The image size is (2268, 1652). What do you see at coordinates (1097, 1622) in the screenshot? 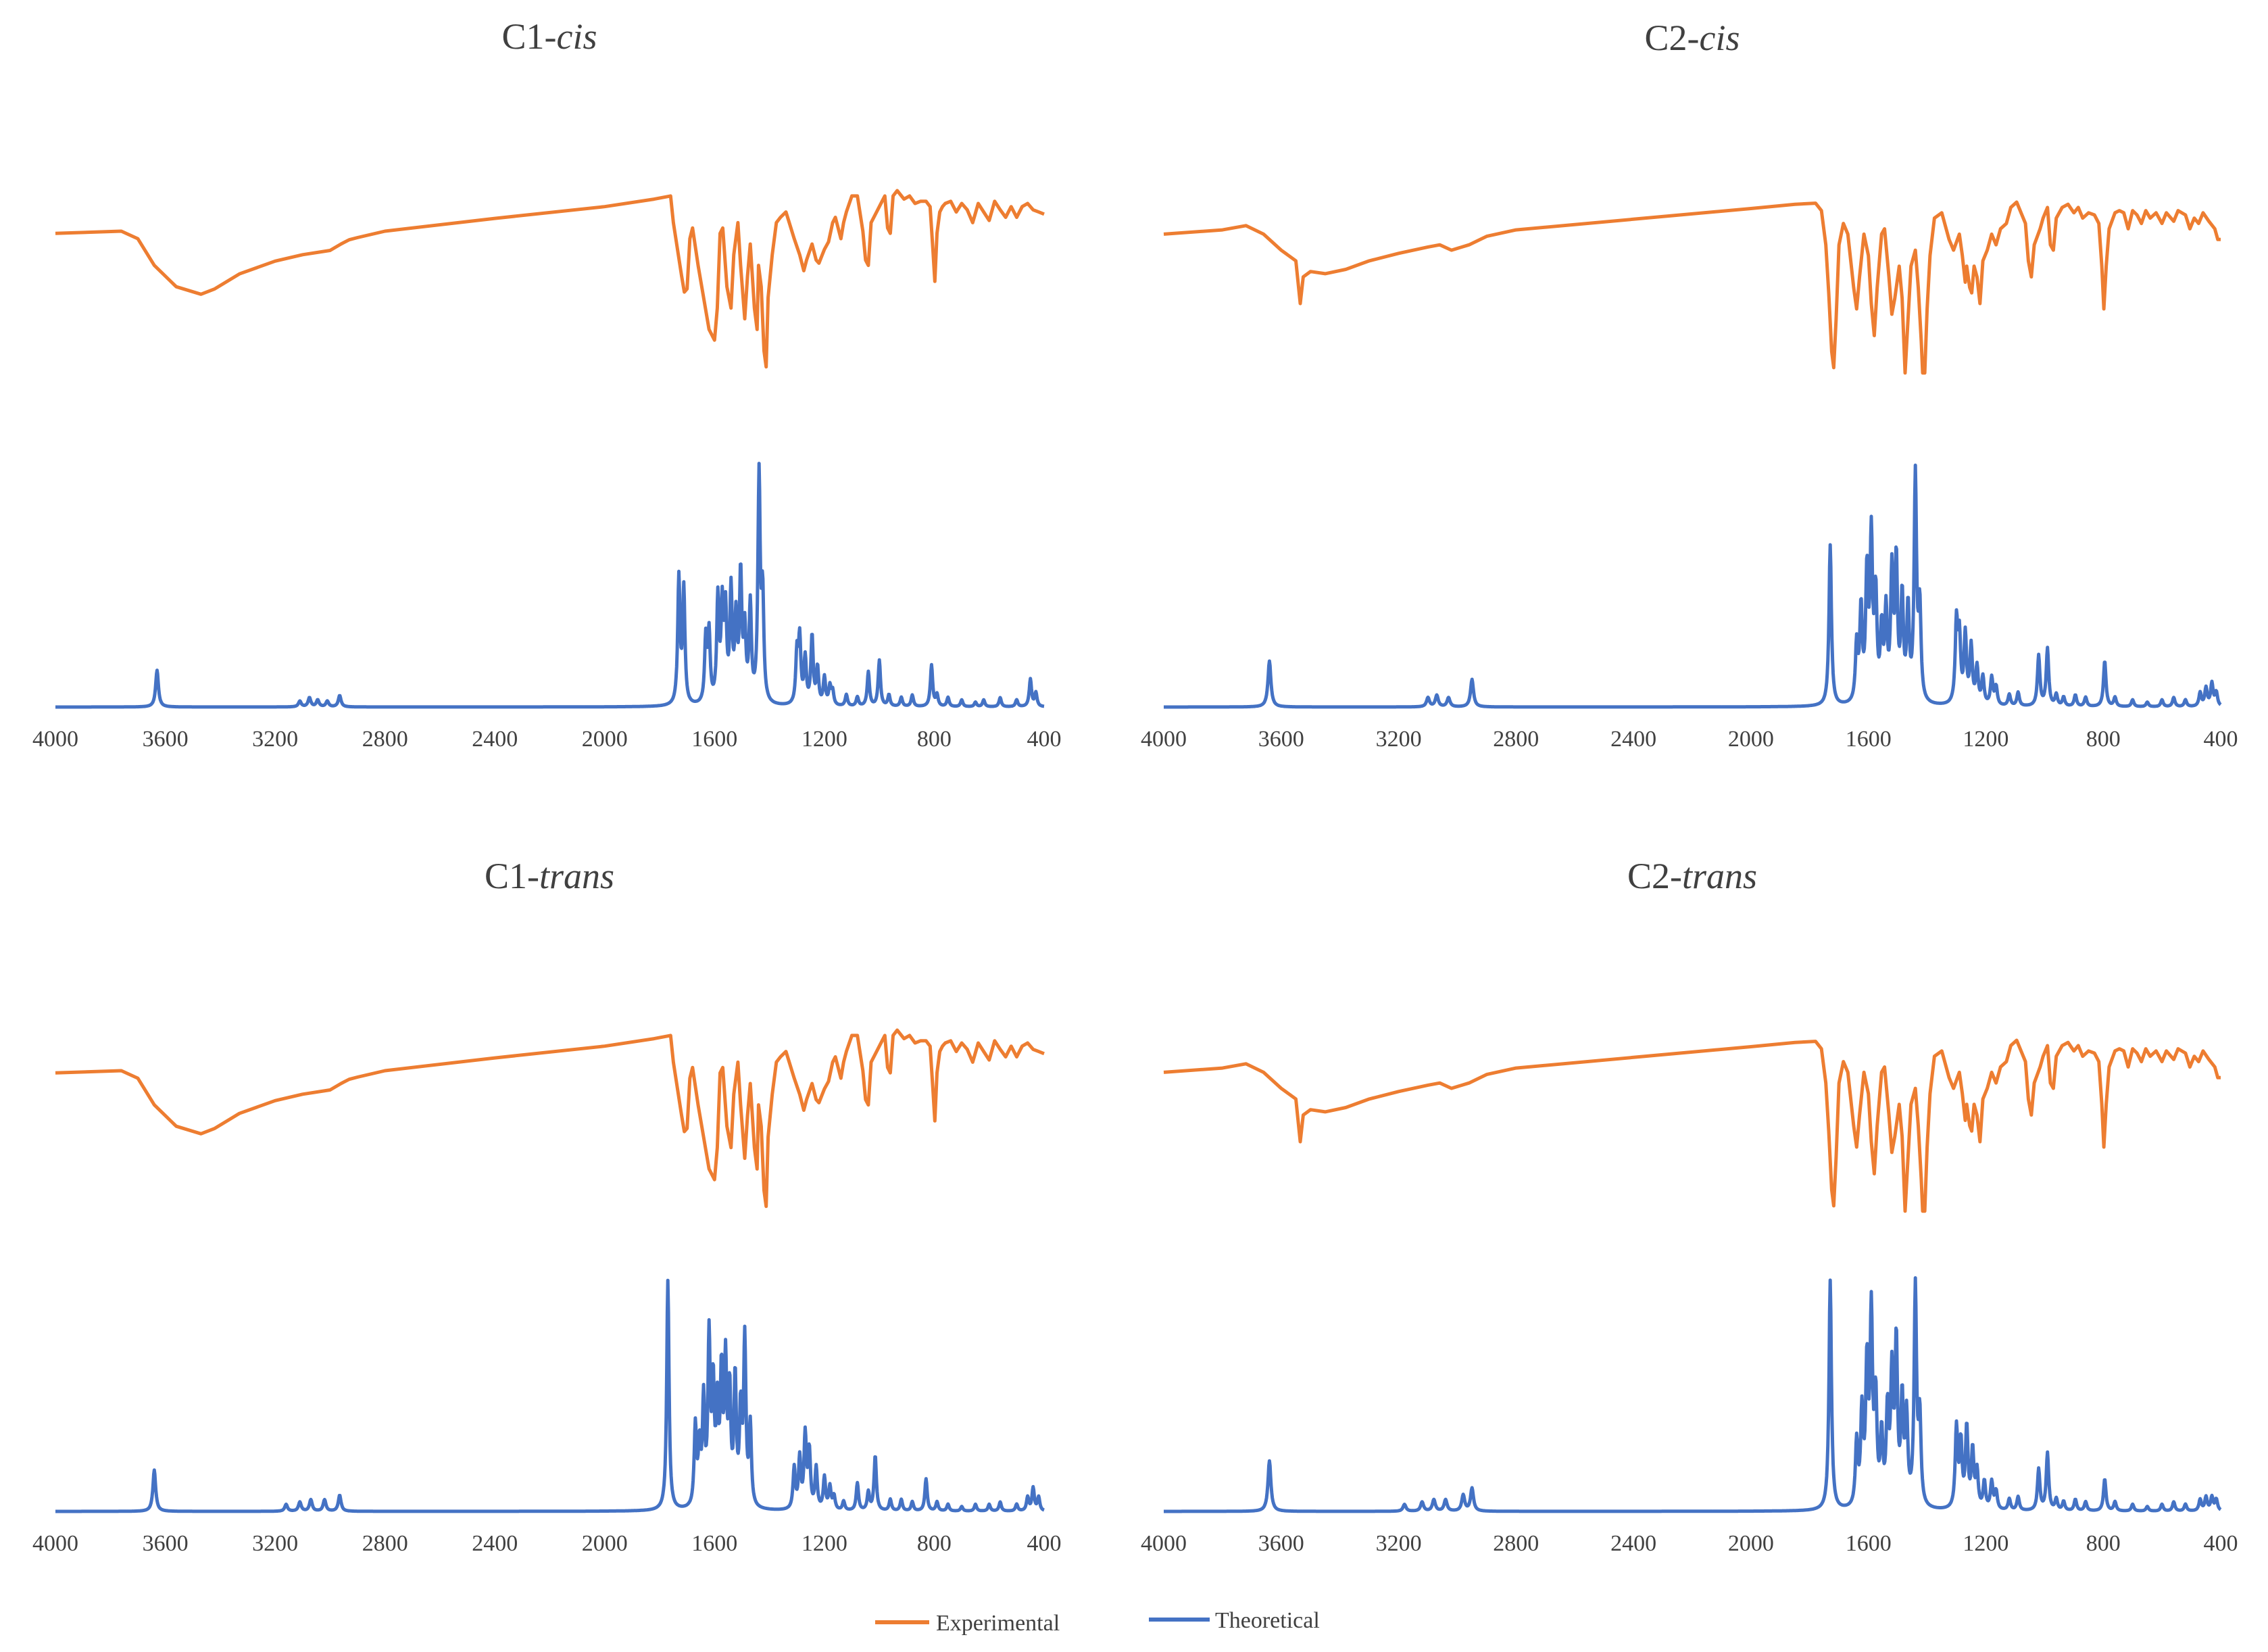
I see `legend: Experimental Theoretical` at bounding box center [1097, 1622].